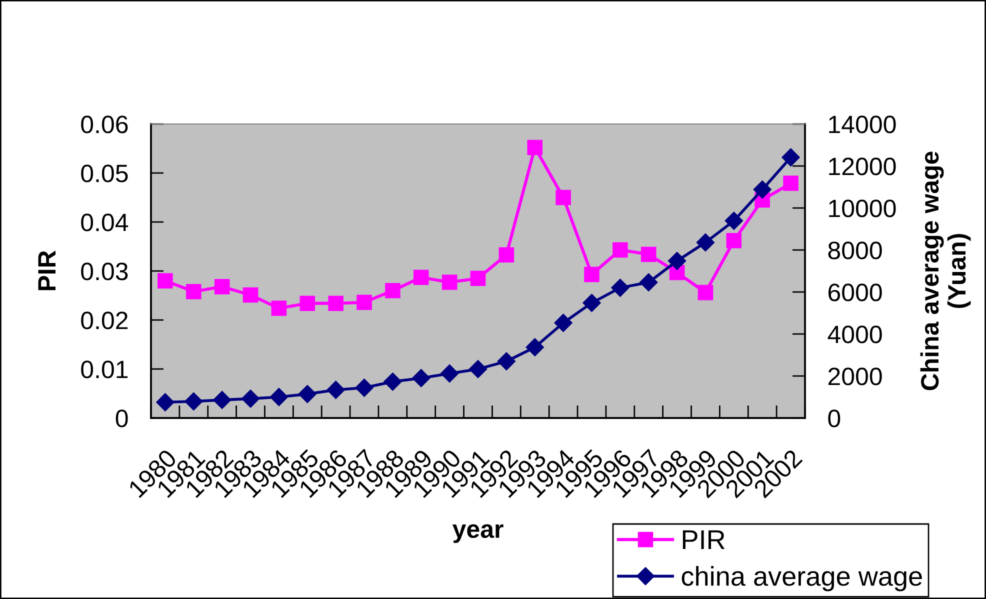 This screenshot has width=986, height=599. I want to click on y2-tick-label: 10000, so click(862, 209).